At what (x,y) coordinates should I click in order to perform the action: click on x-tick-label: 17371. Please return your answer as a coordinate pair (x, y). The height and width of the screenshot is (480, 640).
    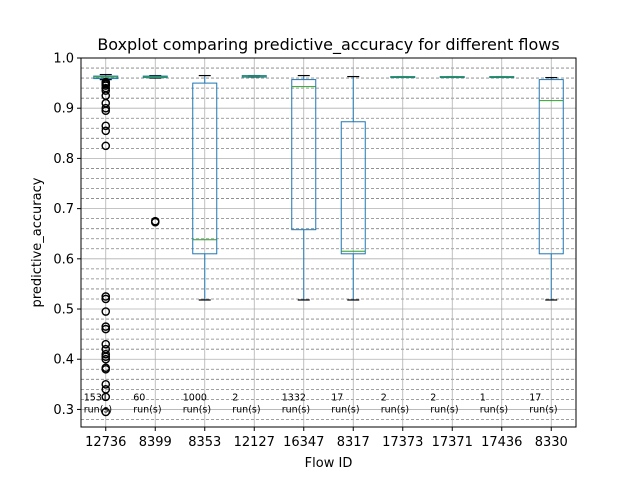
    Looking at the image, I should click on (452, 442).